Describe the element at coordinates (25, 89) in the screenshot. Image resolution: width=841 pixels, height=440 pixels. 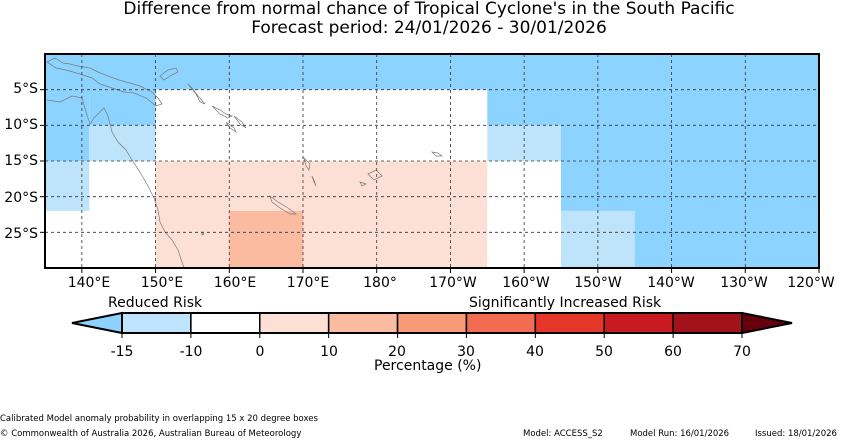
I see `lat-label-5s: 5°S` at that location.